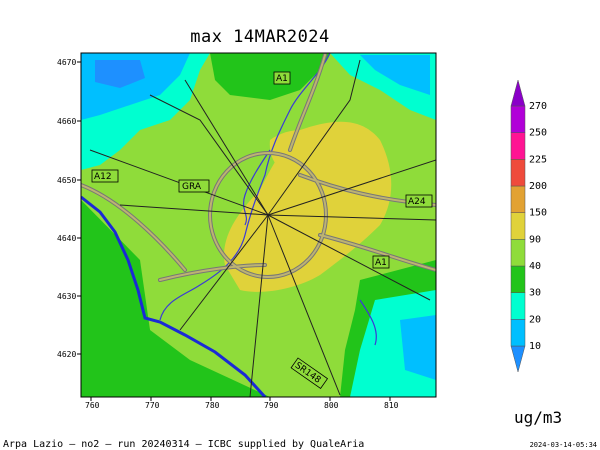 The height and width of the screenshot is (450, 600). What do you see at coordinates (66, 62) in the screenshot?
I see `y-tick: 4670` at bounding box center [66, 62].